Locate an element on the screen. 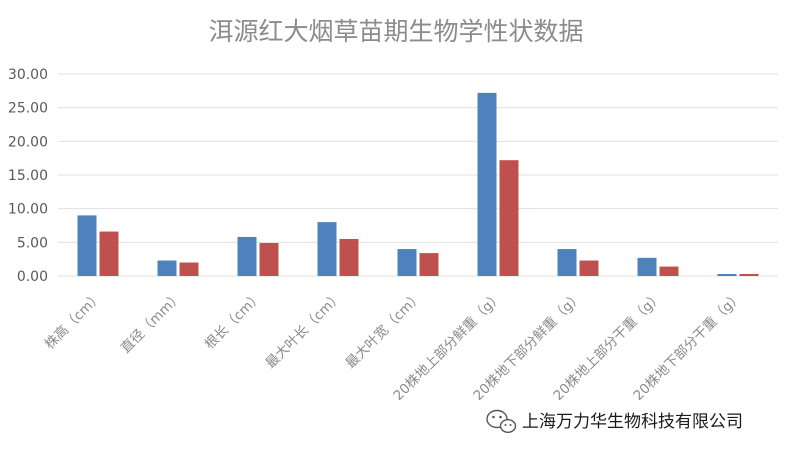 The width and height of the screenshot is (788, 455). x-category-label: 株高（cm） is located at coordinates (73, 320).